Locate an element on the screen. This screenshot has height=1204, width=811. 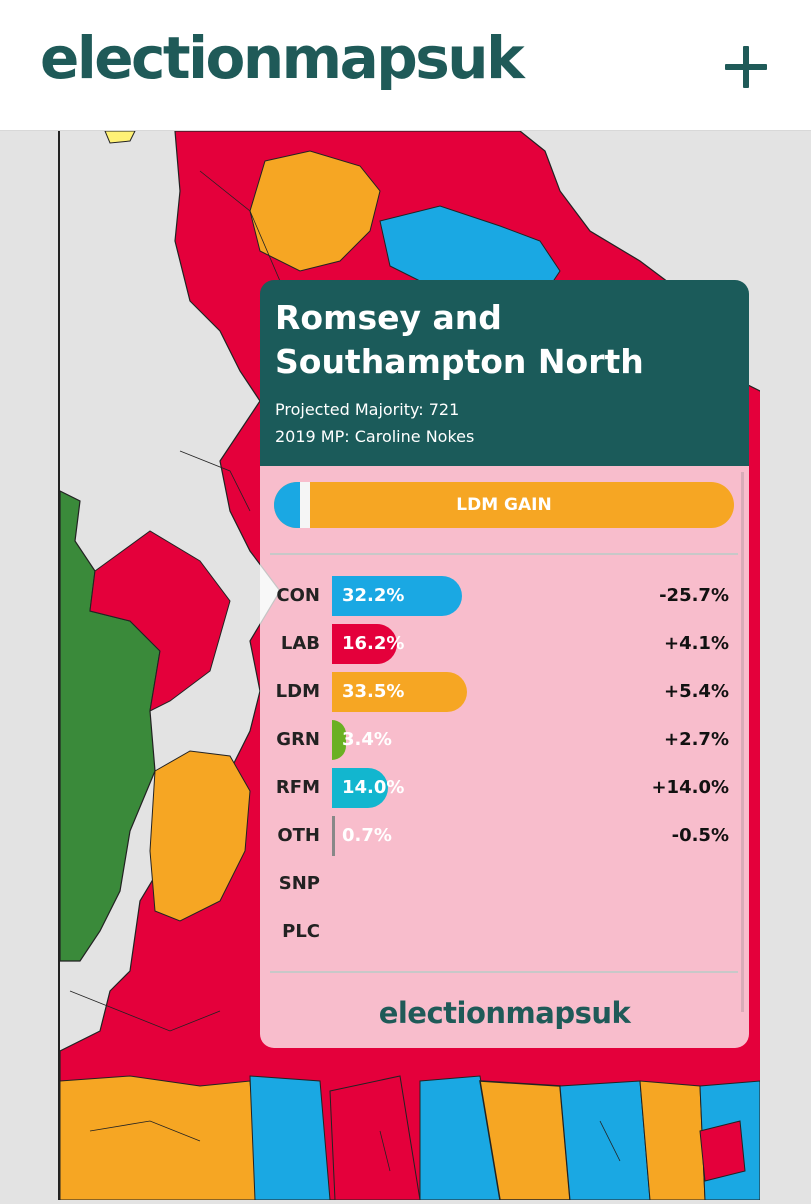
vote-share-percent: 14.0% is located at coordinates (373, 787).